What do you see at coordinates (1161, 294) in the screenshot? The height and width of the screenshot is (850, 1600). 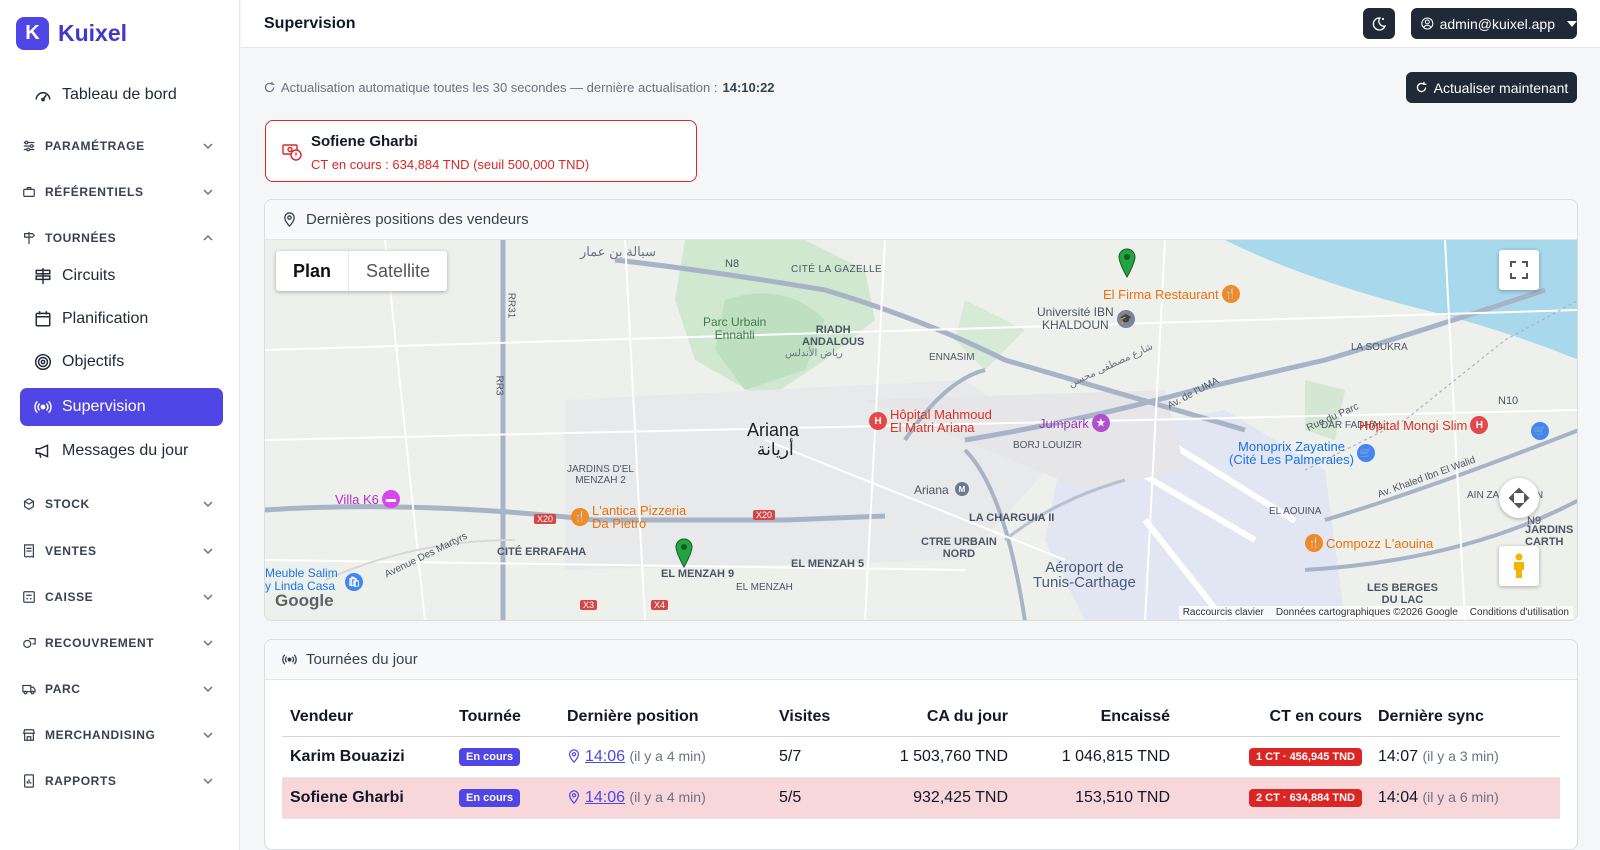 I see `poi-label: El Firma Restaurant` at bounding box center [1161, 294].